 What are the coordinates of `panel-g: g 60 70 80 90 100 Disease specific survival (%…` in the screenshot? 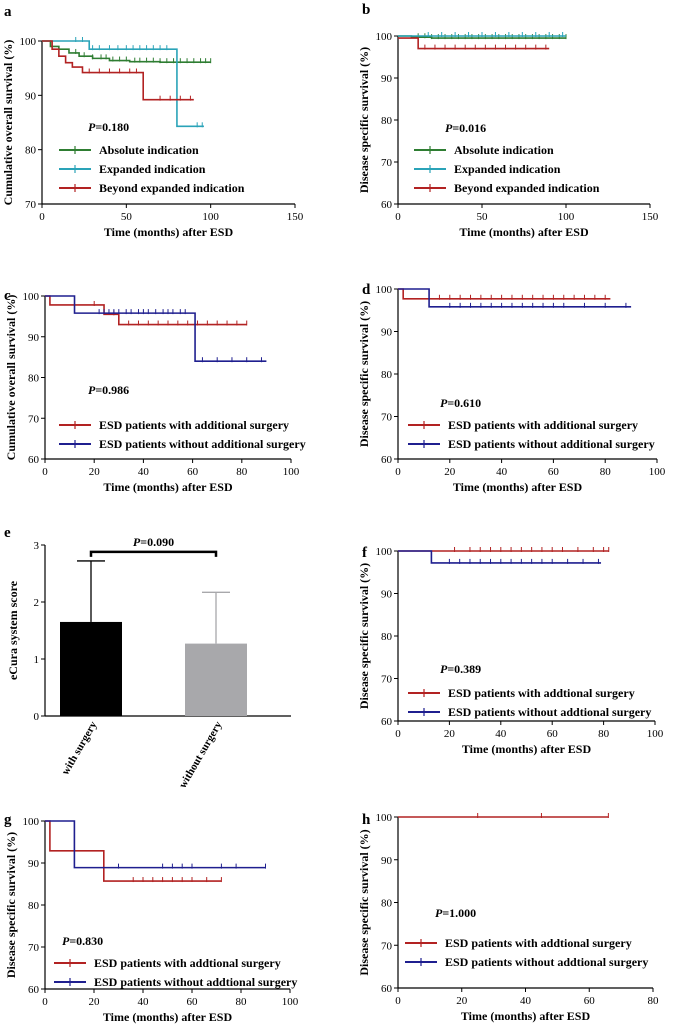 It's located at (151, 918).